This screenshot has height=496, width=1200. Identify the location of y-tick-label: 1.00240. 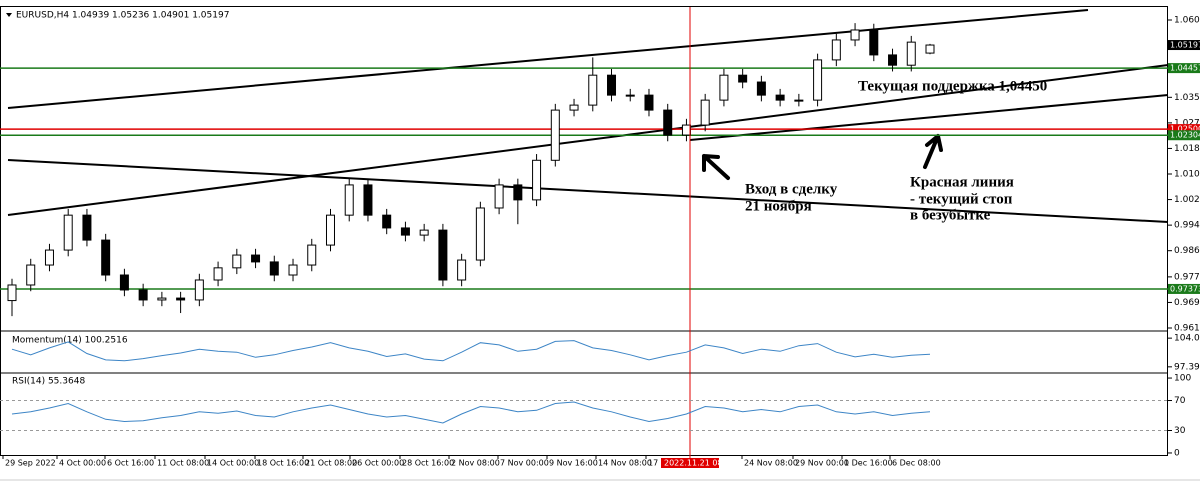
(1187, 200).